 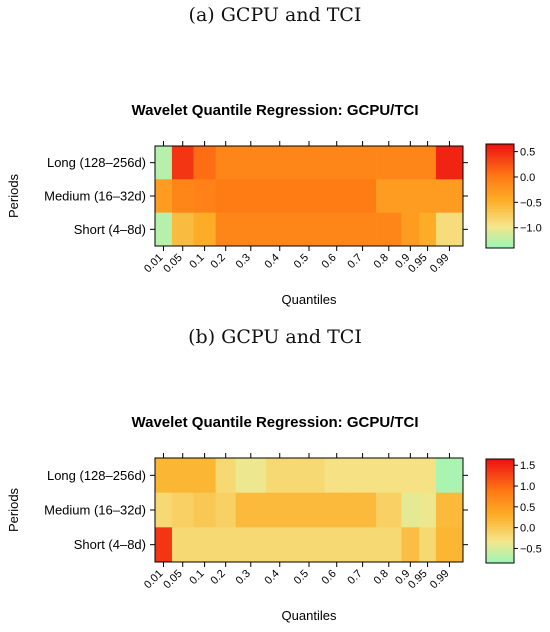 I want to click on x-tick-label: 0.6, so click(x=329, y=261).